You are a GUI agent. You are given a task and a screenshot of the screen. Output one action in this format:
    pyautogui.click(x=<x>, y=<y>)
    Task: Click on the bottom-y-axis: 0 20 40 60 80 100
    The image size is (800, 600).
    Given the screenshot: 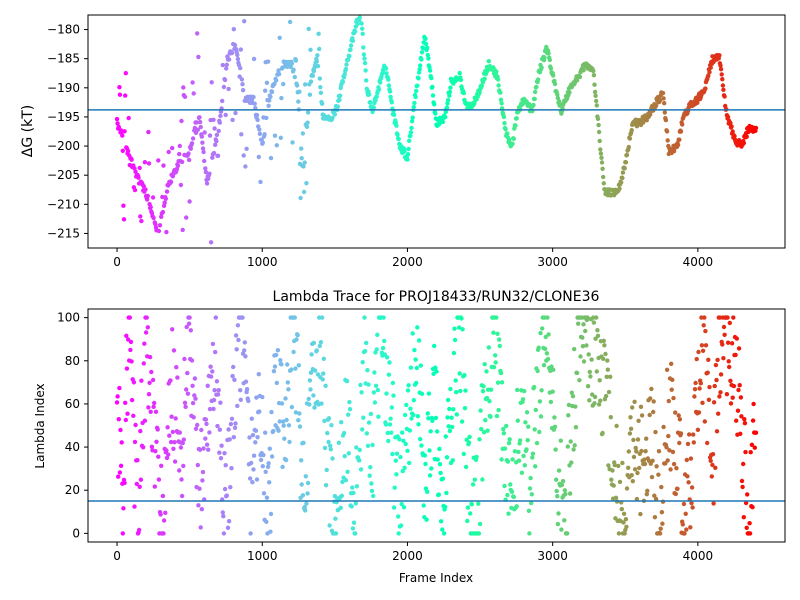 What is the action you would take?
    pyautogui.click(x=72, y=425)
    